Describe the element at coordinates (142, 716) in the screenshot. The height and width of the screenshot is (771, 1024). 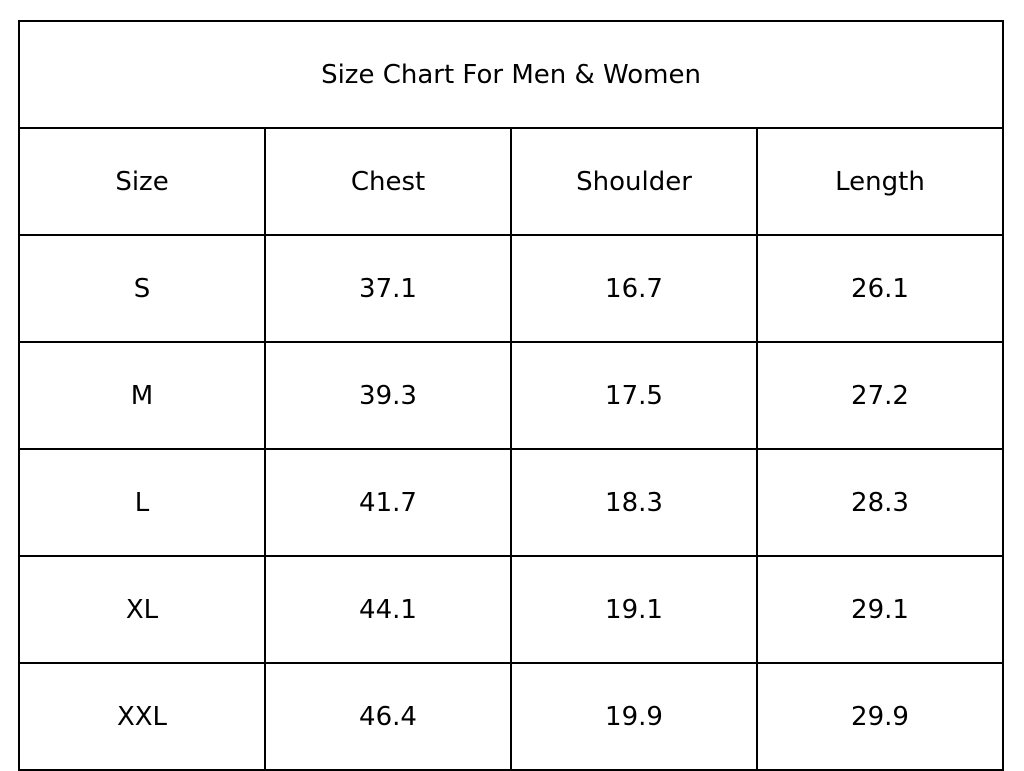
I see `size-cell: XXL` at that location.